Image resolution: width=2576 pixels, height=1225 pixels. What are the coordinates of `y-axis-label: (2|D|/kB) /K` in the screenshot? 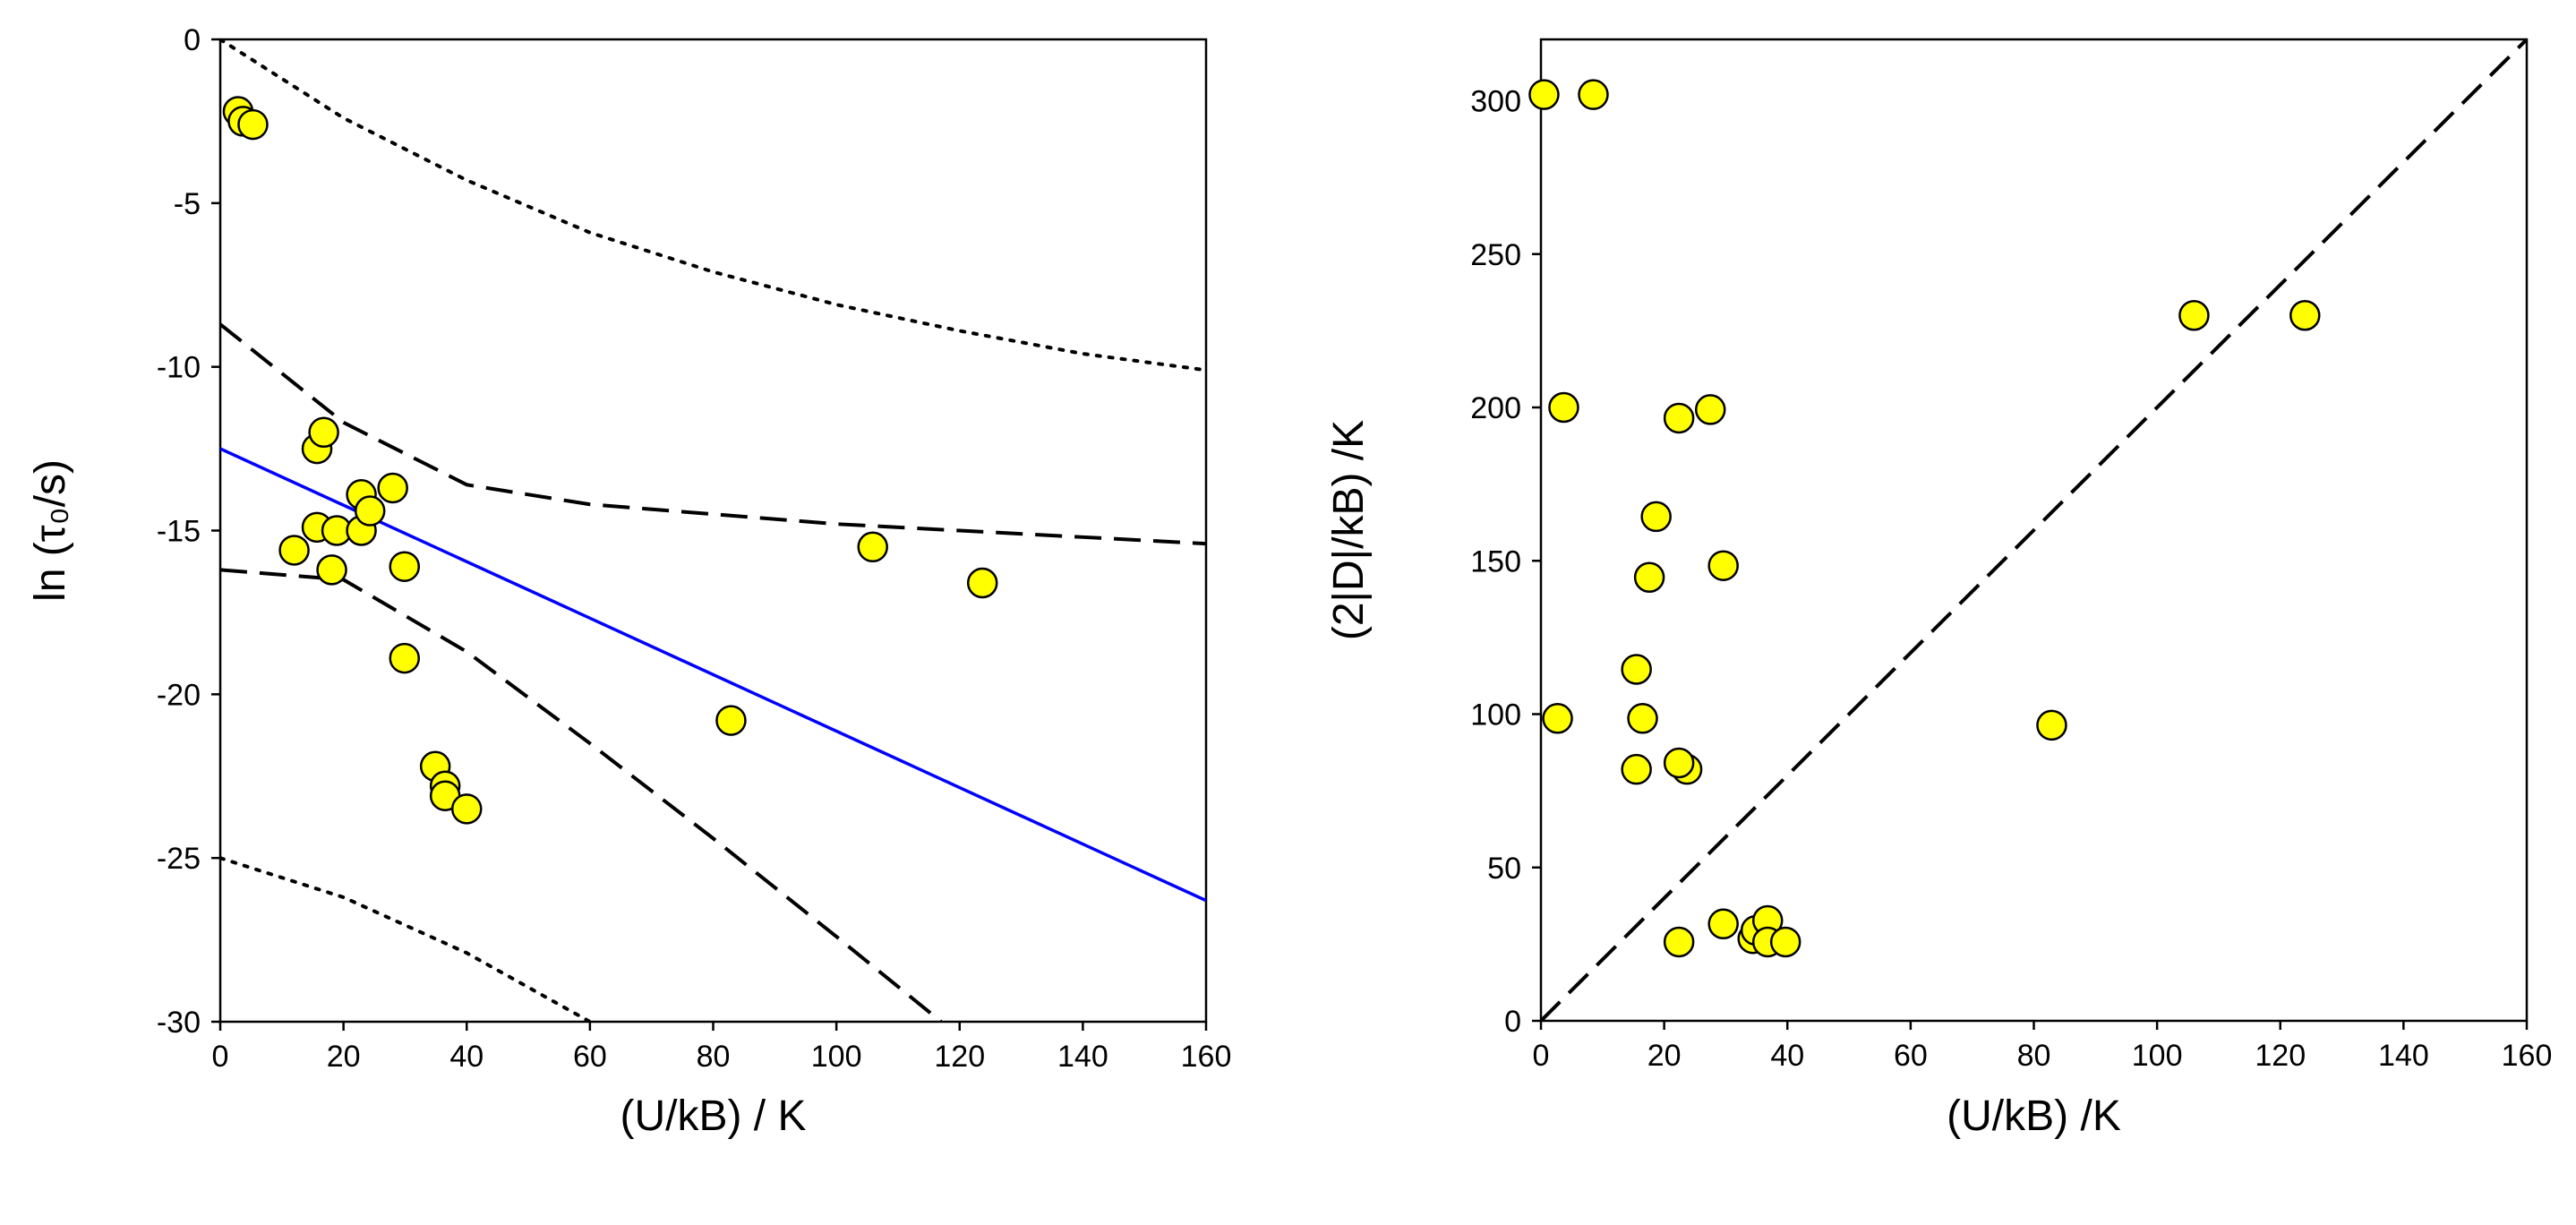 It's located at (1349, 530).